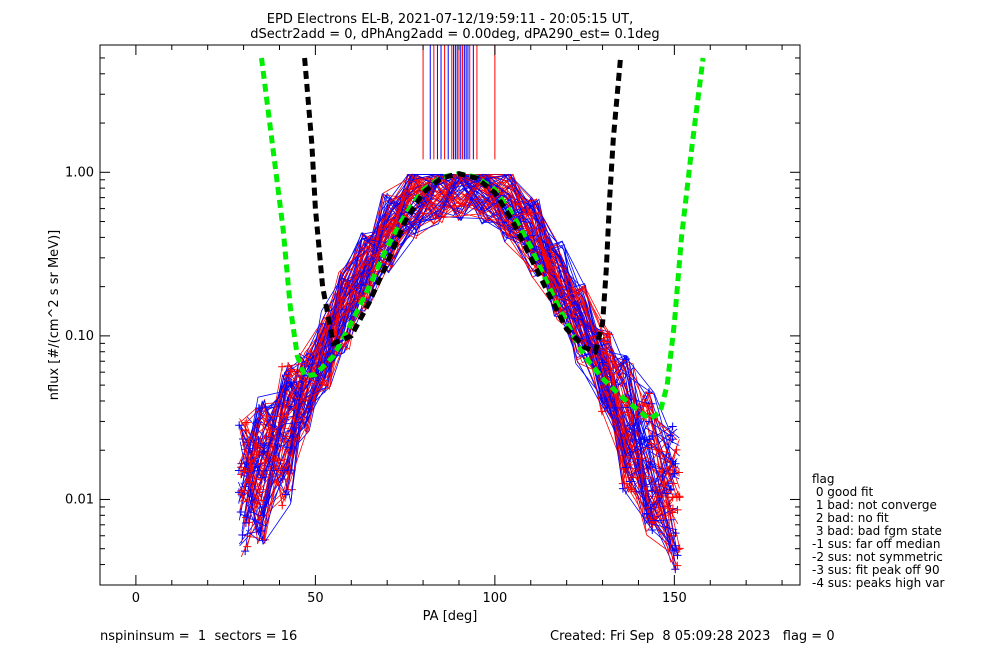 The image size is (1000, 650). What do you see at coordinates (79, 336) in the screenshot?
I see `y-tick-label: 0.10` at bounding box center [79, 336].